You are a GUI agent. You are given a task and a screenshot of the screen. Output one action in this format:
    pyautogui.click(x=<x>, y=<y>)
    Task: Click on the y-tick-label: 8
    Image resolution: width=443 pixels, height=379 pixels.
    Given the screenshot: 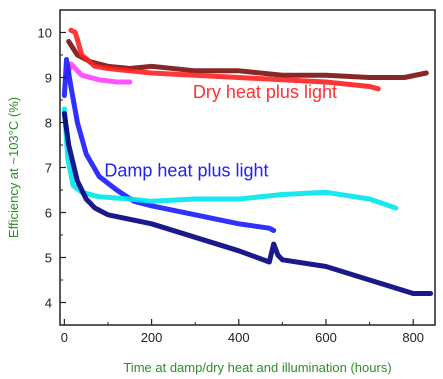 What is the action you would take?
    pyautogui.click(x=48, y=123)
    